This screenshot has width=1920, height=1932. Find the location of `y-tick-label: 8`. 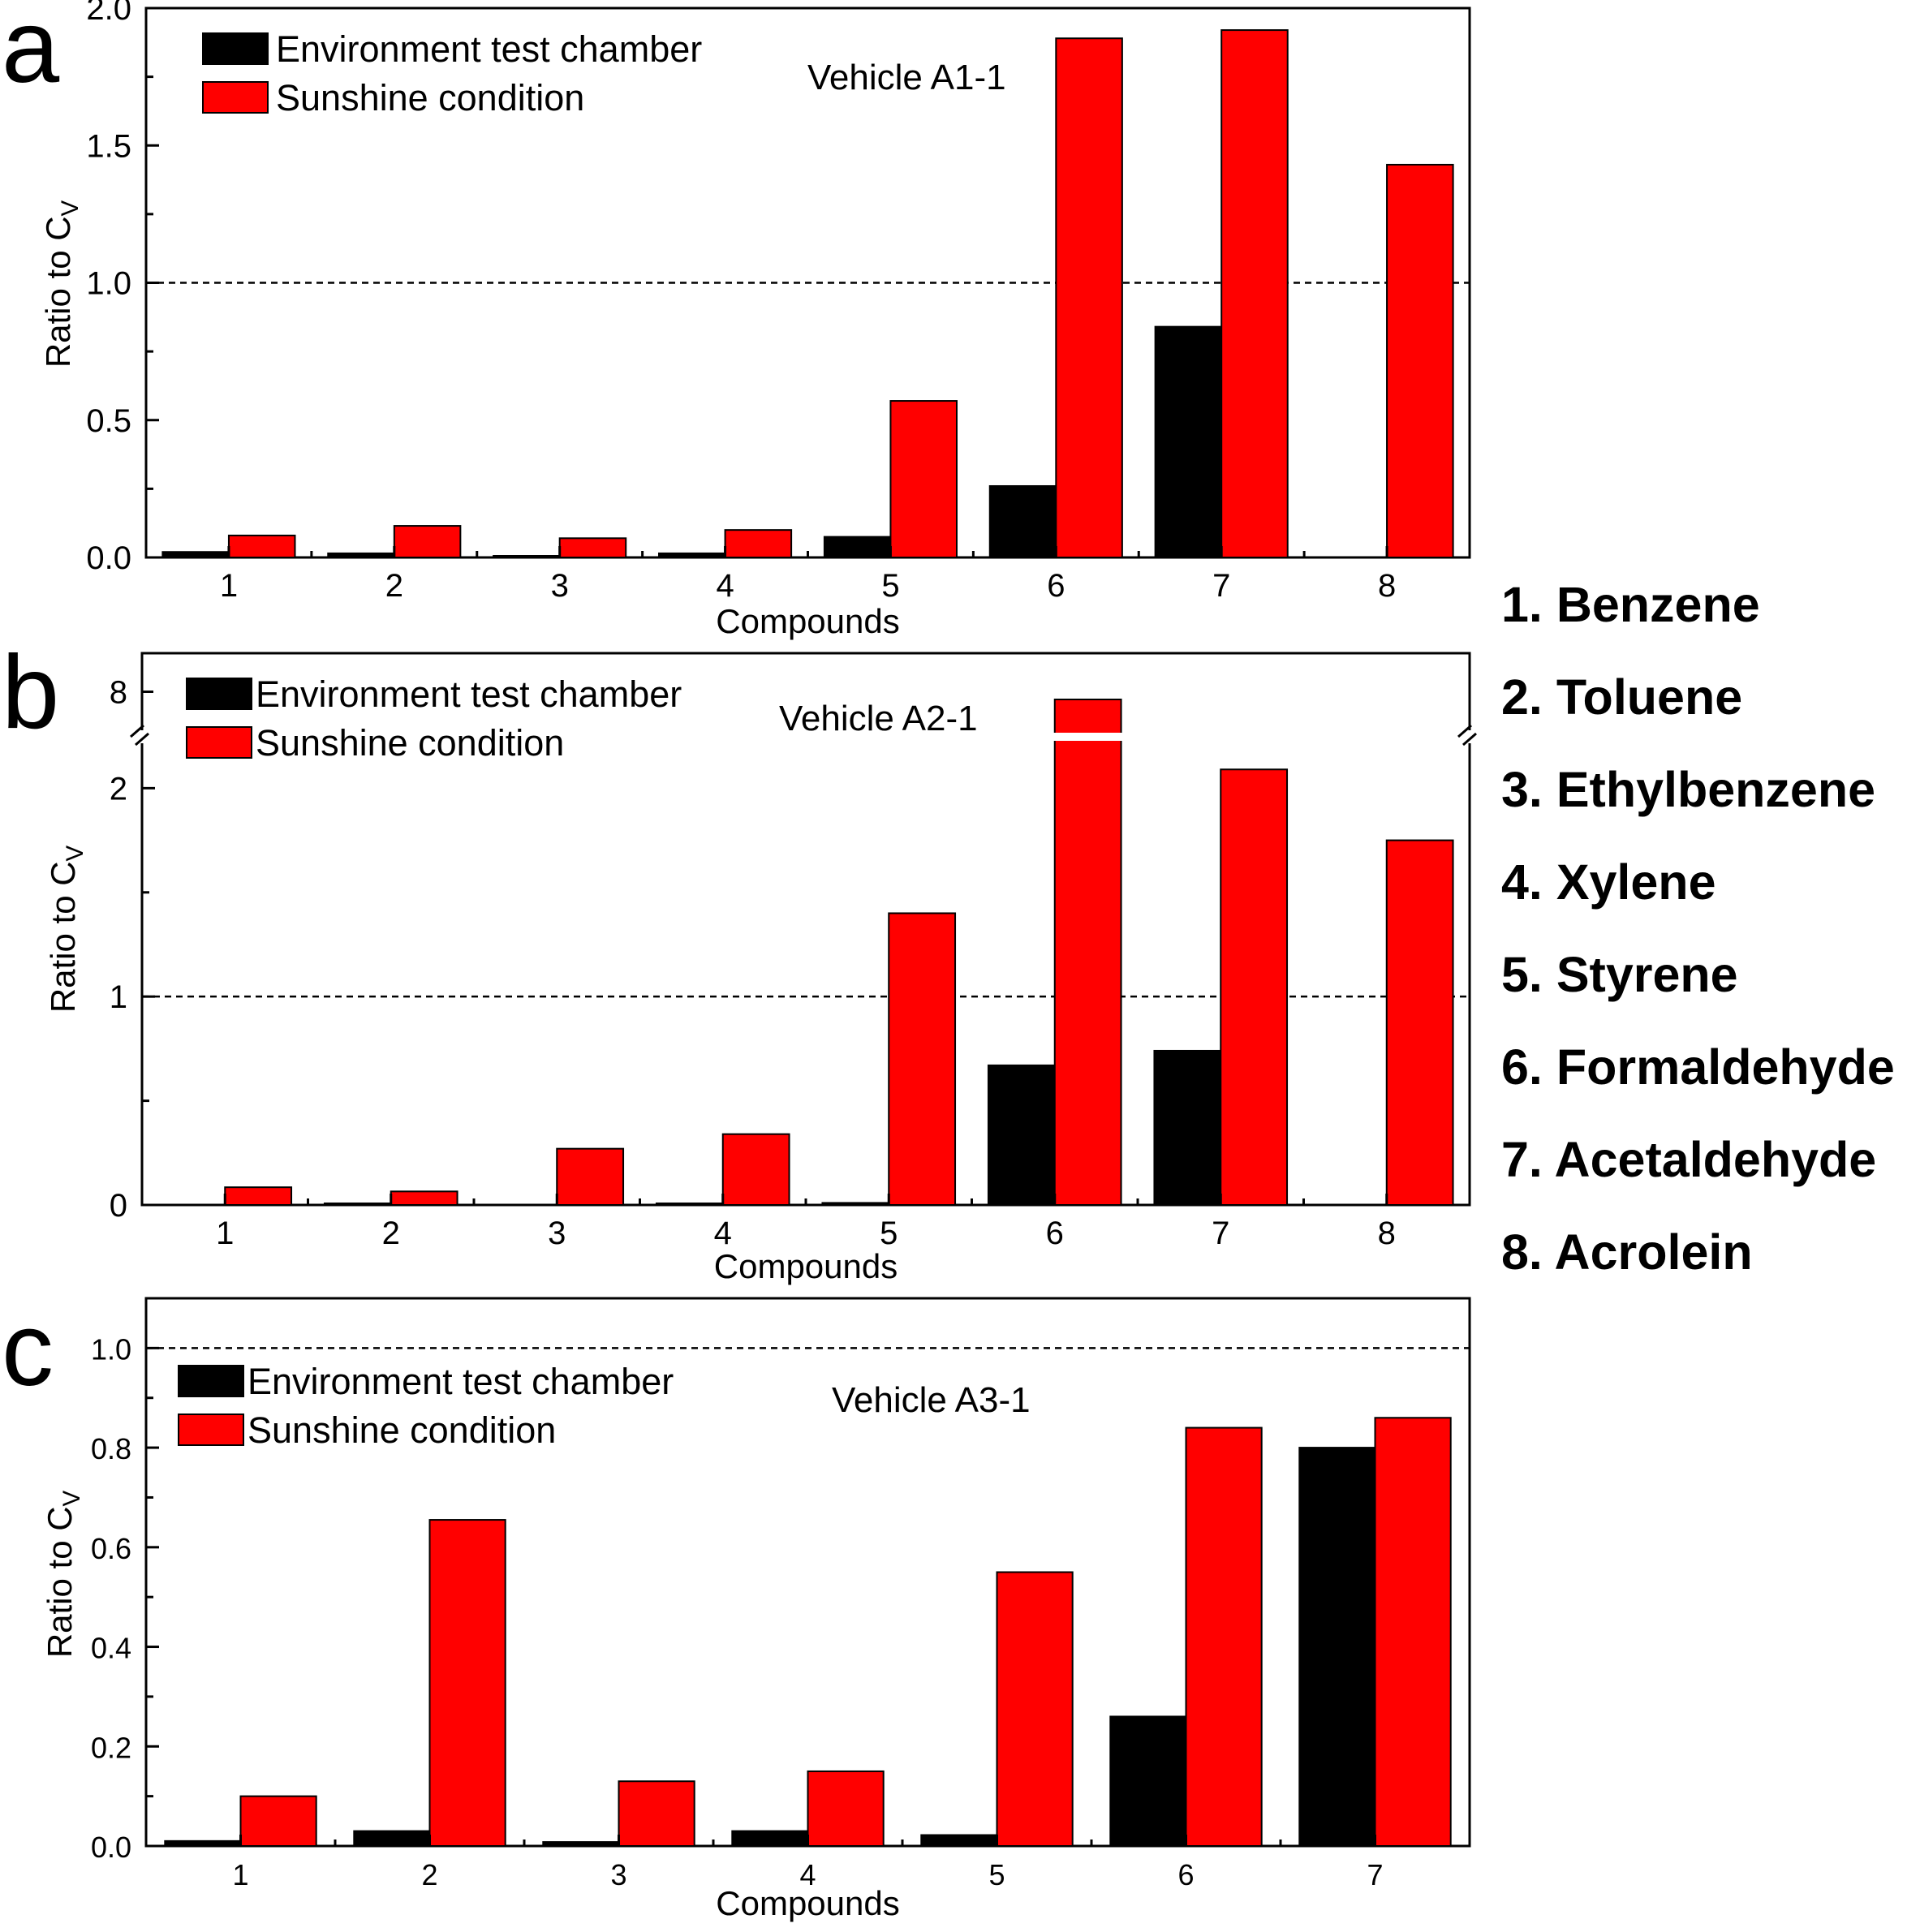

y-tick-label: 8 is located at coordinates (118, 693).